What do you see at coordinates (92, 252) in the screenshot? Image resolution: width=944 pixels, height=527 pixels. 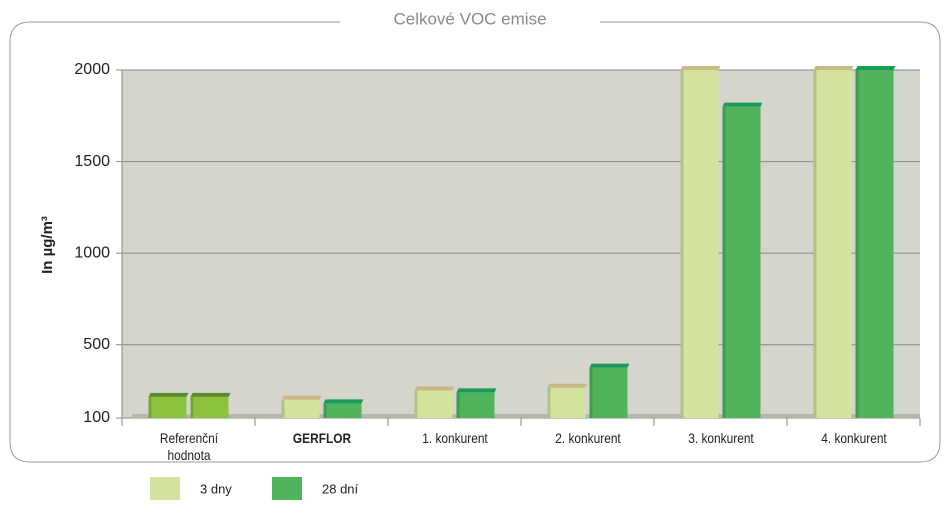 I see `y-tick-label: 1000` at bounding box center [92, 252].